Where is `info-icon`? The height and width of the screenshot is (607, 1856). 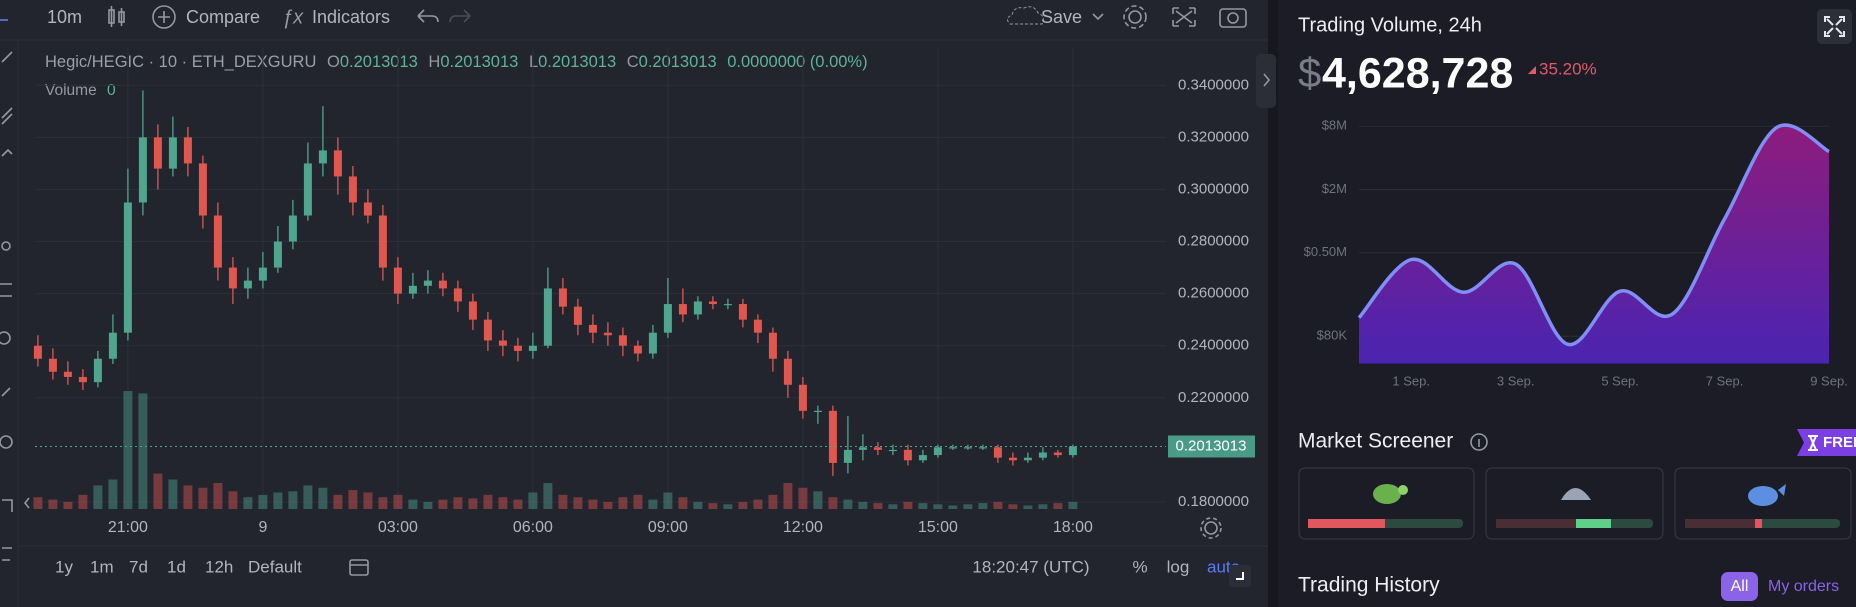
info-icon is located at coordinates (1479, 442).